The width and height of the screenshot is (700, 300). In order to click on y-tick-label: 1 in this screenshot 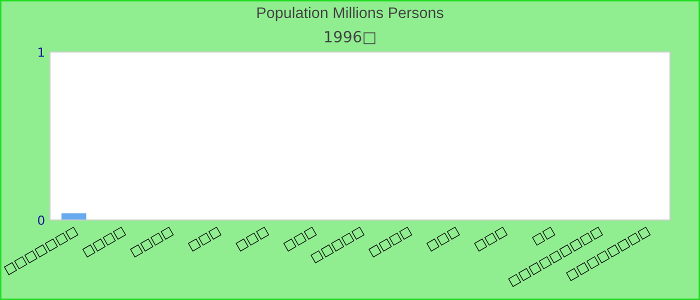, I will do `click(41, 52)`.